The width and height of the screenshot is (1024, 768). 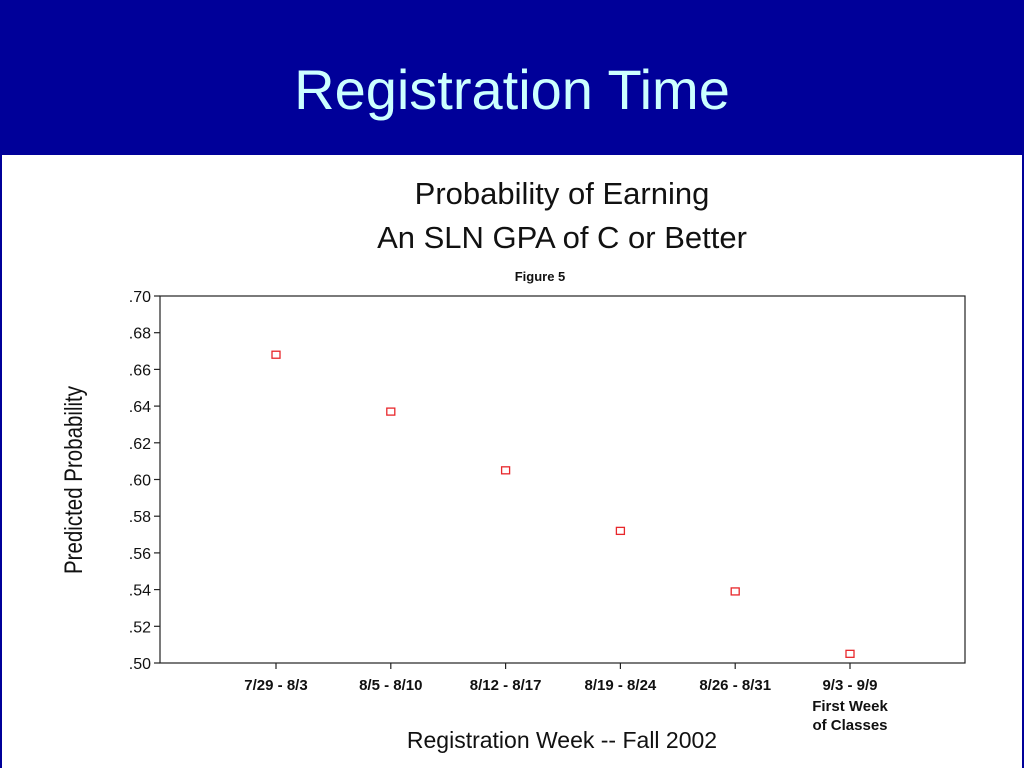 What do you see at coordinates (140, 591) in the screenshot?
I see `y-tick-label: .54` at bounding box center [140, 591].